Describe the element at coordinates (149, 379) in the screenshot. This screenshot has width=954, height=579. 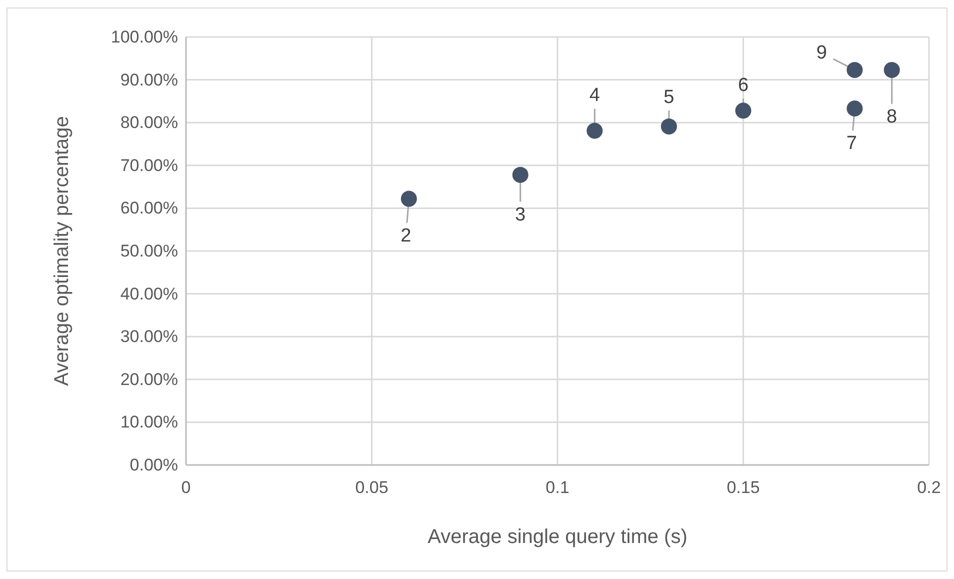
I see `y-tick-label: 20.00%` at that location.